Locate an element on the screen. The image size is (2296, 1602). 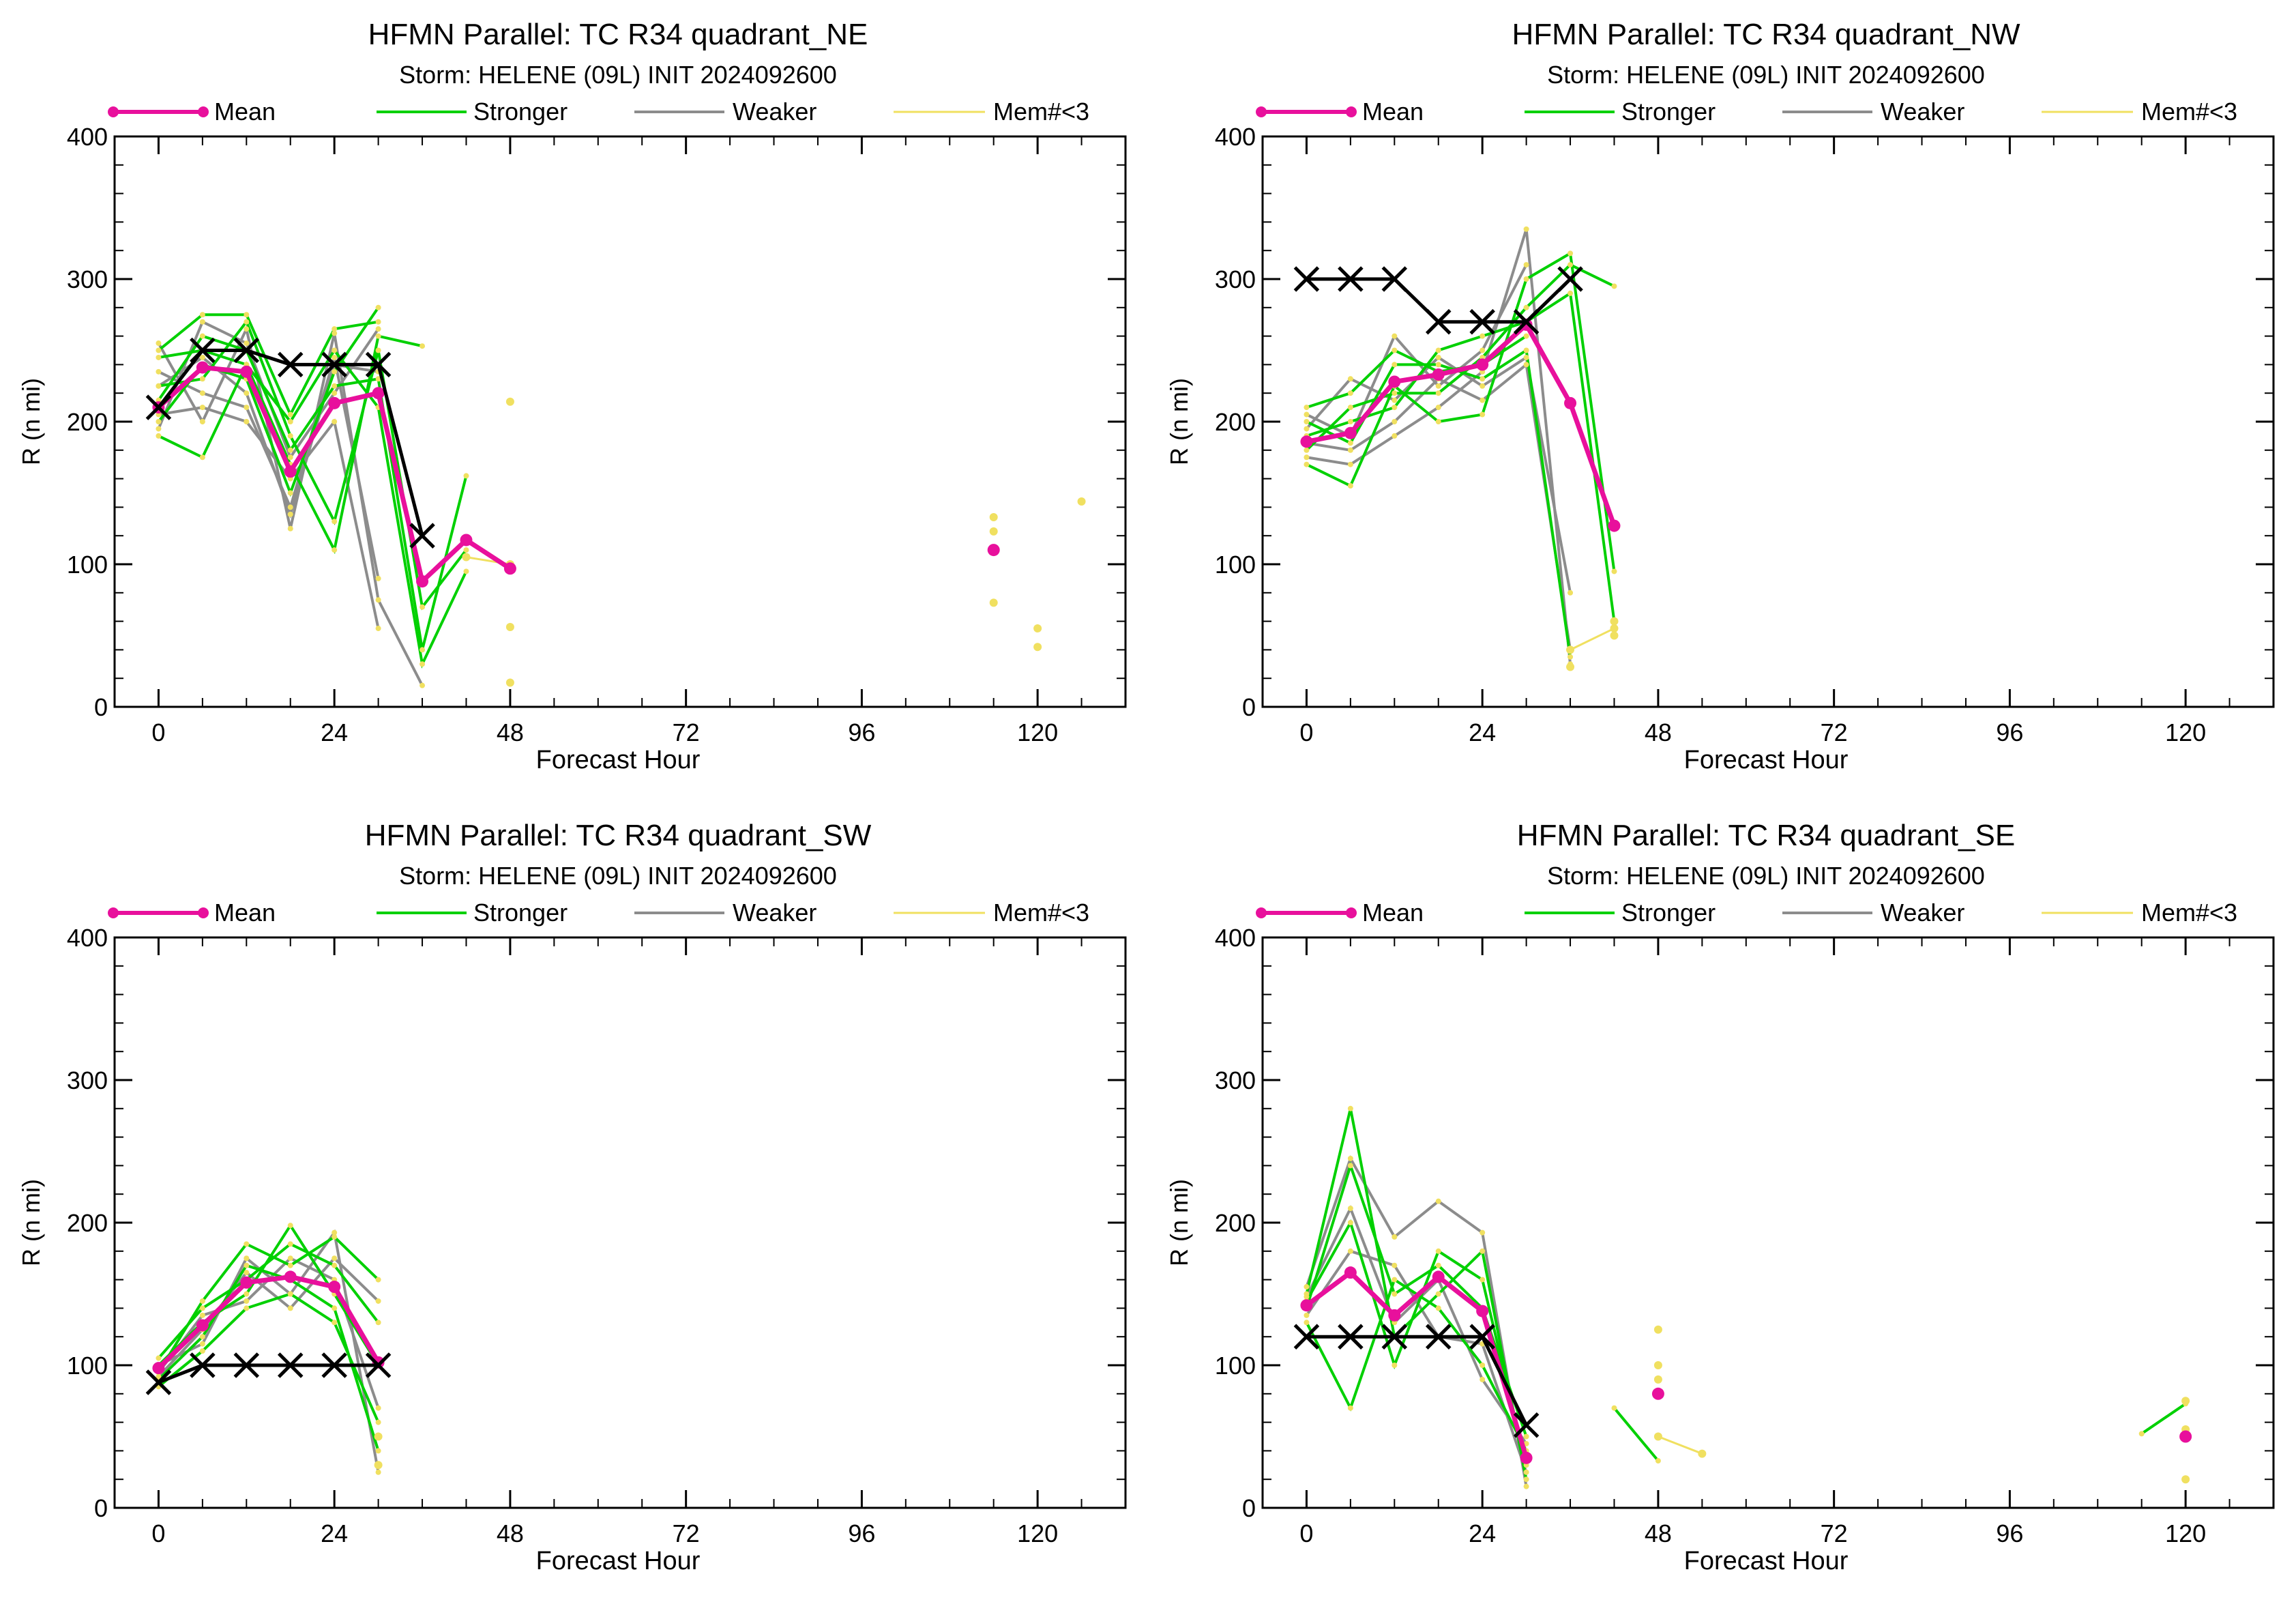
mean-line is located at coordinates (268, 1322).